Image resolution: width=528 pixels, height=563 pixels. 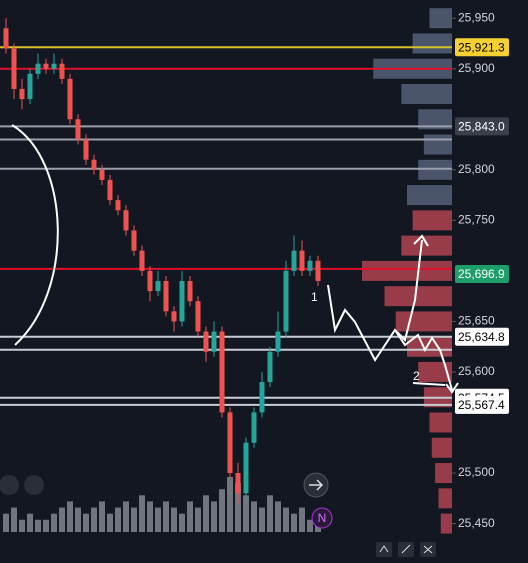 What do you see at coordinates (476, 523) in the screenshot?
I see `y-tick-label: 25,450` at bounding box center [476, 523].